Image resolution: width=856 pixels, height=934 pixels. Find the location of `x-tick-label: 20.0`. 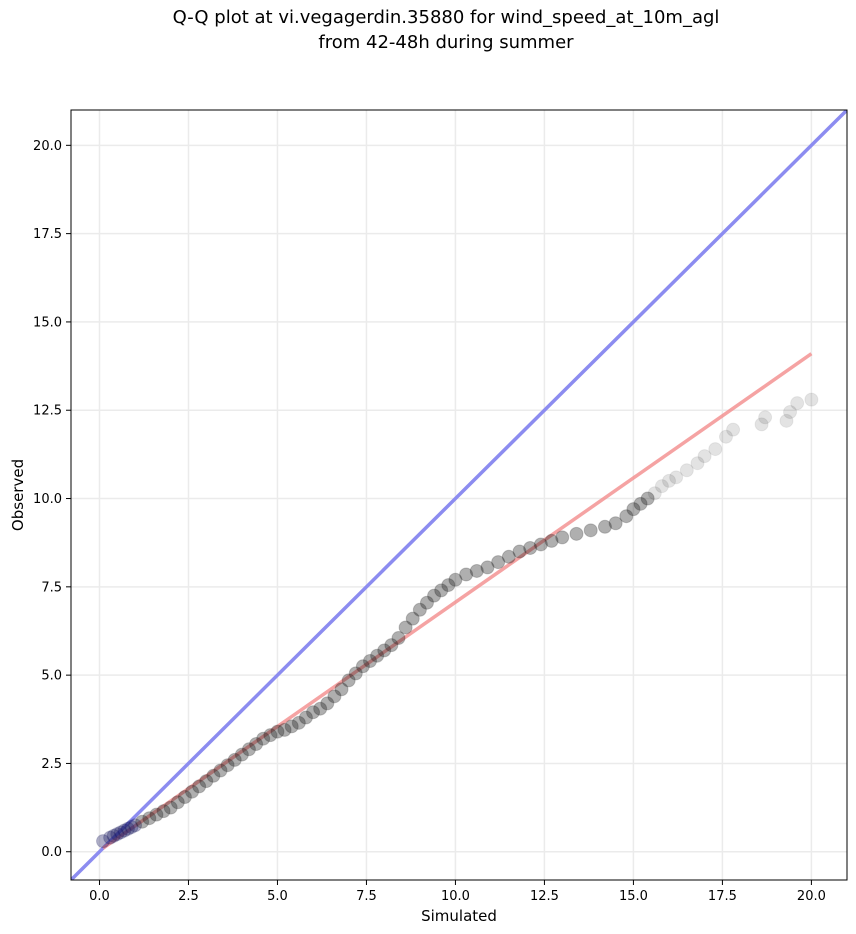

x-tick-label: 20.0 is located at coordinates (811, 896).